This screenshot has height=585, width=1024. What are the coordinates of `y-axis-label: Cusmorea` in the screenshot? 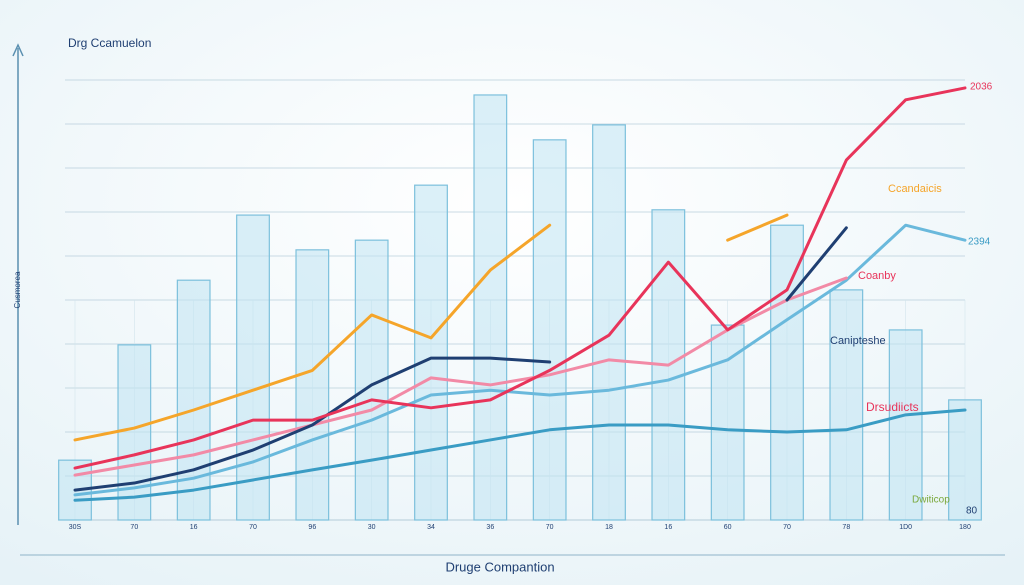 It's located at (17, 289).